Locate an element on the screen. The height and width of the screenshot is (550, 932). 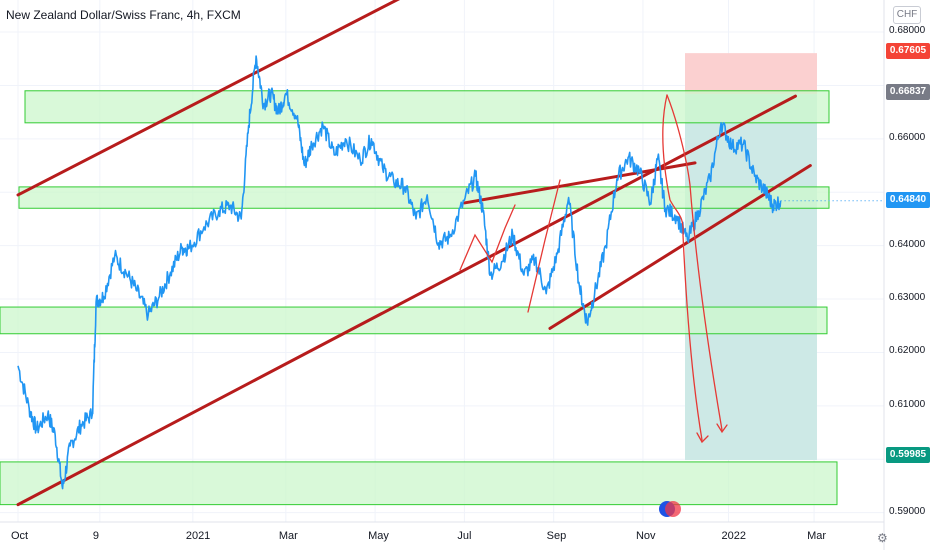
time-tick-label: May is located at coordinates (378, 536).